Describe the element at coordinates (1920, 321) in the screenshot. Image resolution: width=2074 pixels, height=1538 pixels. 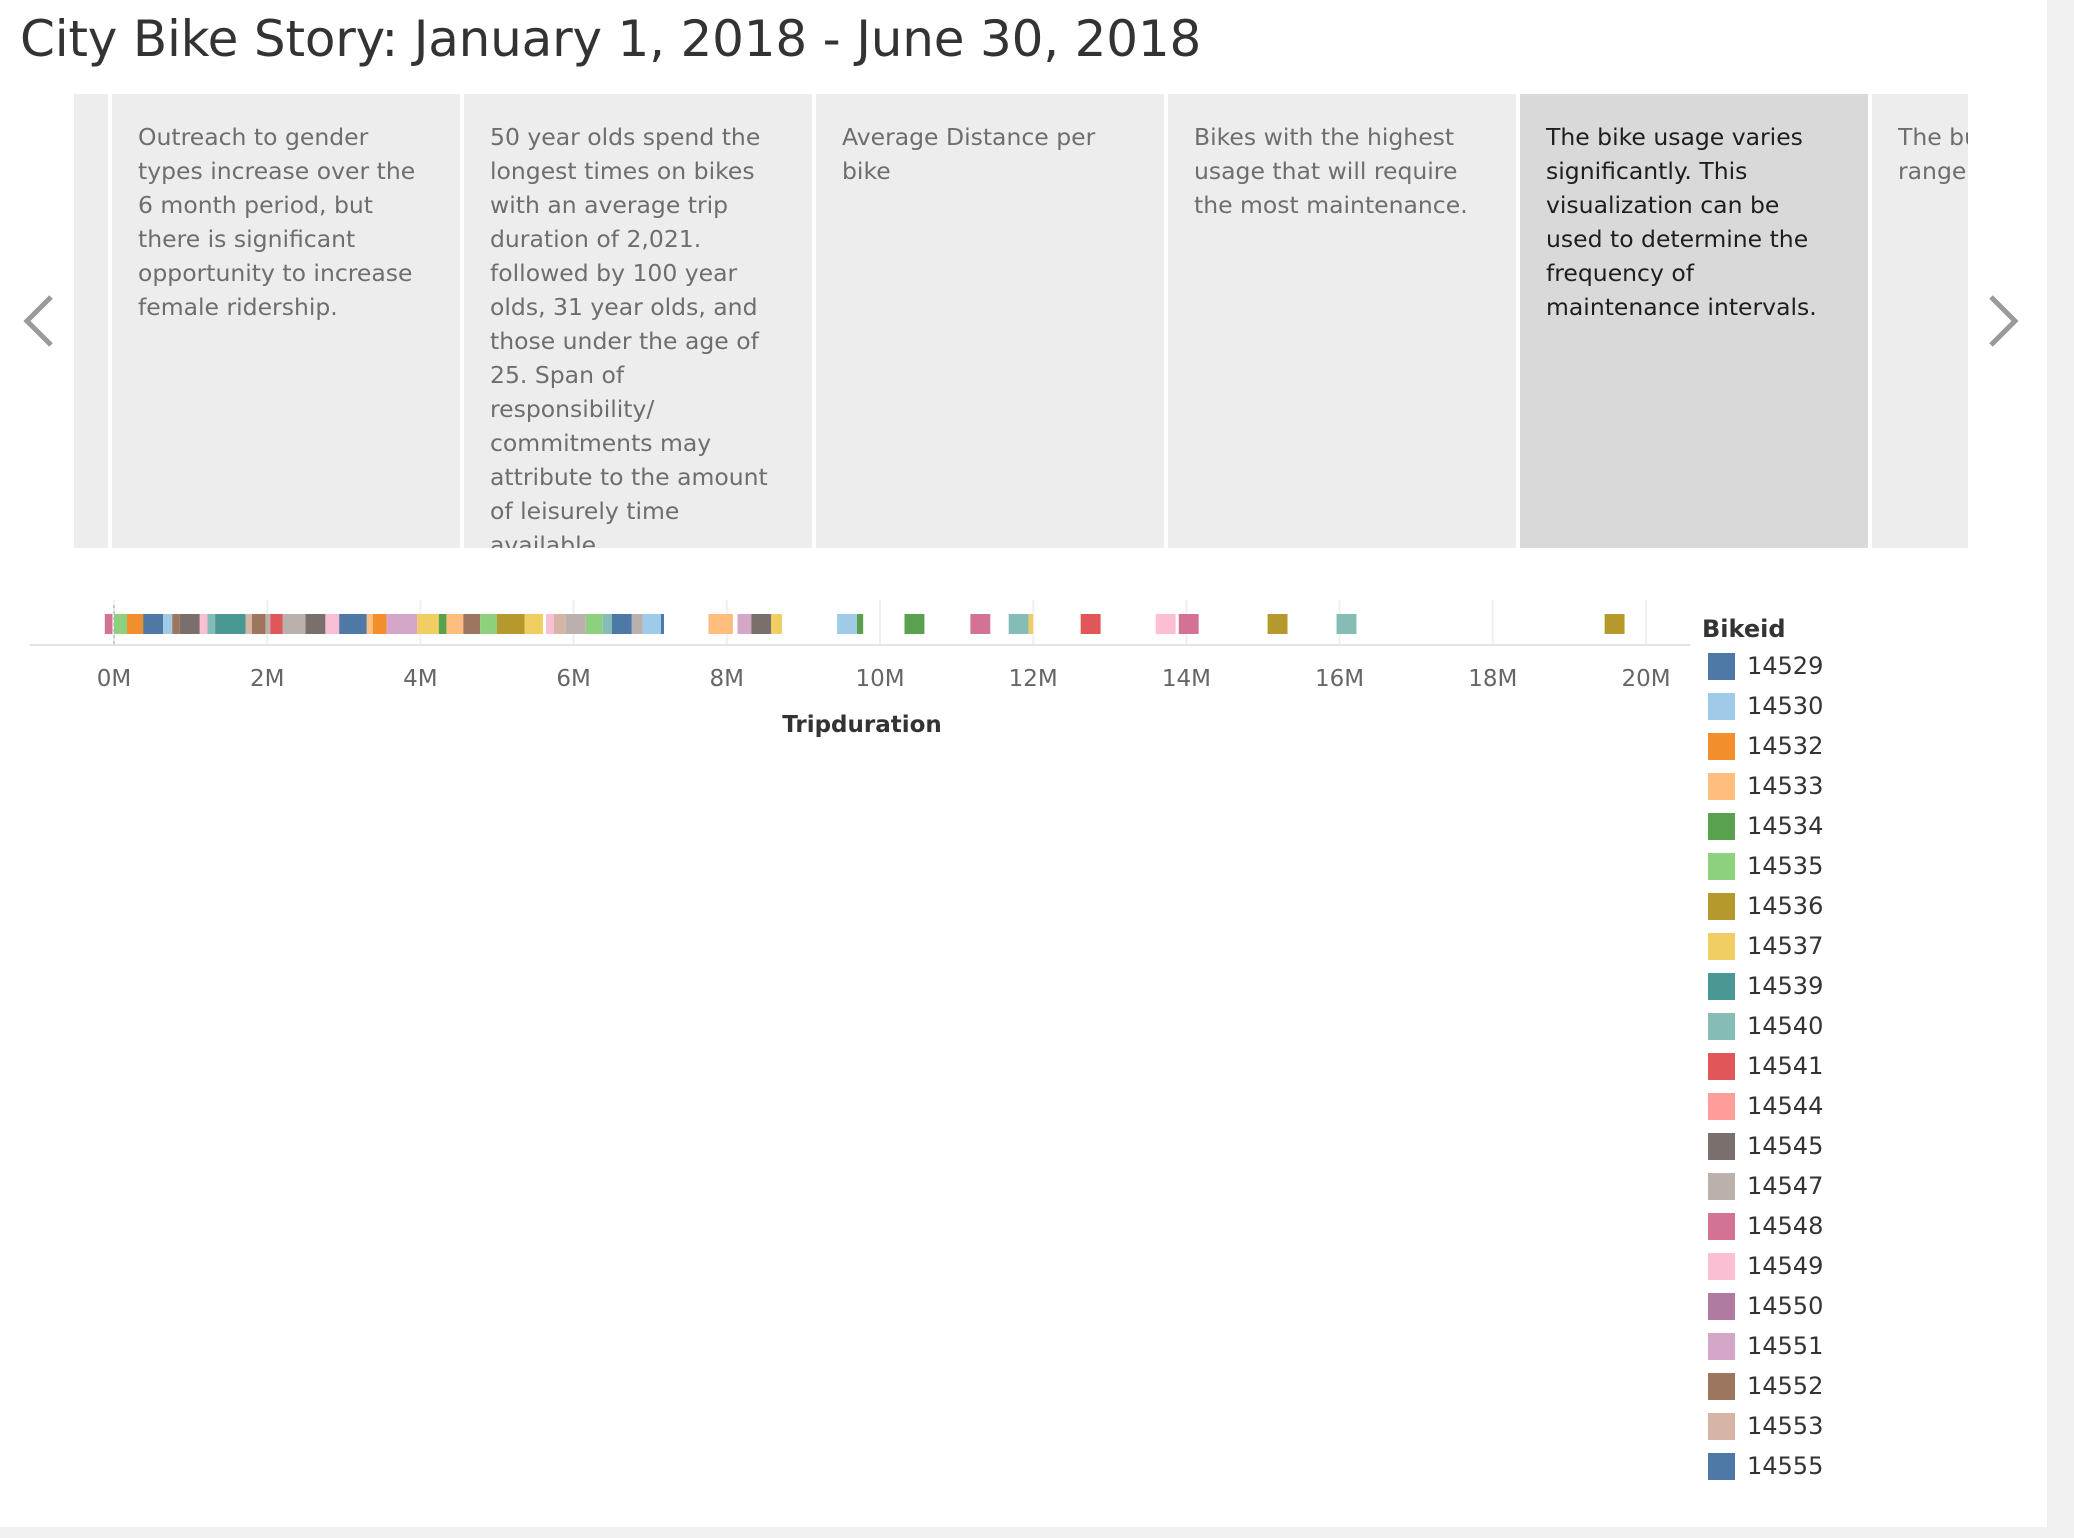
I see `story-point-6: The bu to pick in an a range years` at that location.